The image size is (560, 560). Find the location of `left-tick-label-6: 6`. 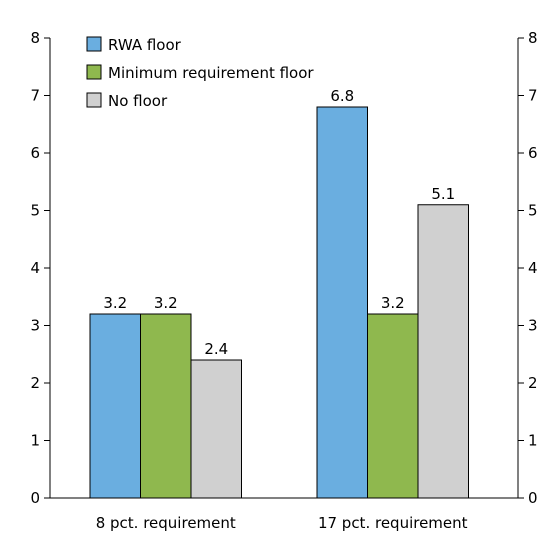

left-tick-label-6: 6 is located at coordinates (35, 153).